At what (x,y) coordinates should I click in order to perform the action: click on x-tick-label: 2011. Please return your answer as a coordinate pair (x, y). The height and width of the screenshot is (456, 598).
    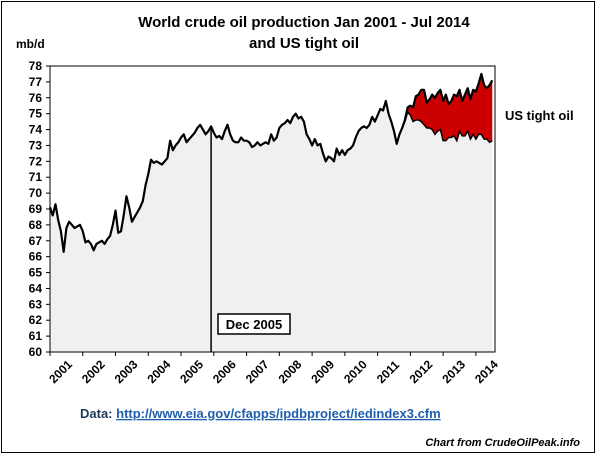
    Looking at the image, I should click on (388, 372).